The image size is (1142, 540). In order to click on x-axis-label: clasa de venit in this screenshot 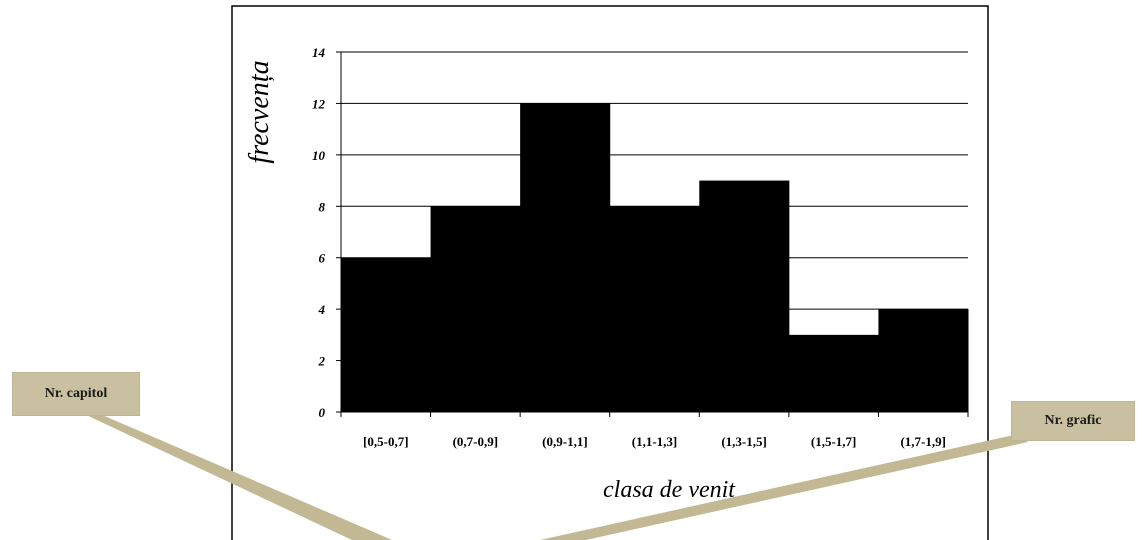, I will do `click(669, 490)`.